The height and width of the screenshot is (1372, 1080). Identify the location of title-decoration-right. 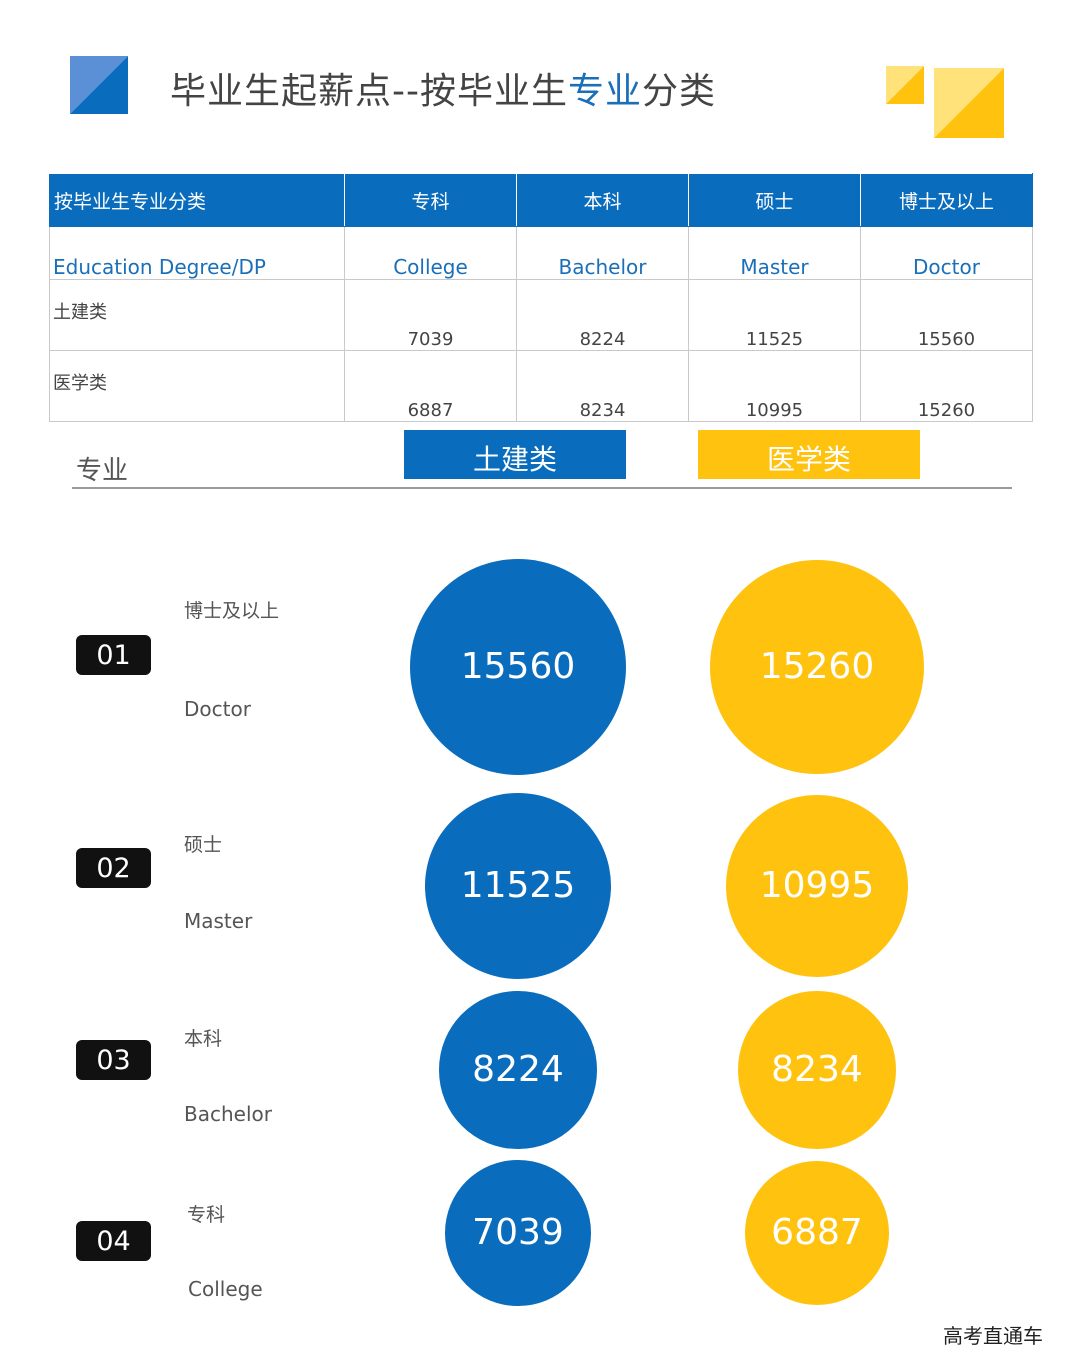
(945, 102).